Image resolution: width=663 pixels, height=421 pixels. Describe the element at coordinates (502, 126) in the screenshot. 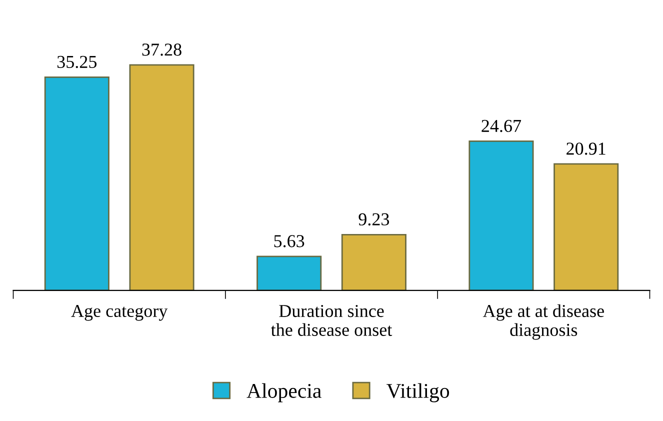

I see `data-label: 24.67` at that location.